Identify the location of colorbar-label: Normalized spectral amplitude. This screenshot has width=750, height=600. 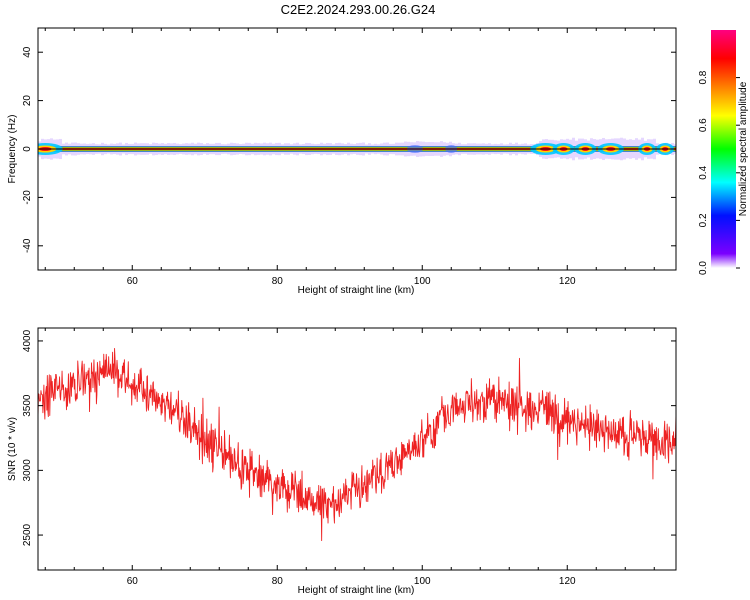
(743, 148).